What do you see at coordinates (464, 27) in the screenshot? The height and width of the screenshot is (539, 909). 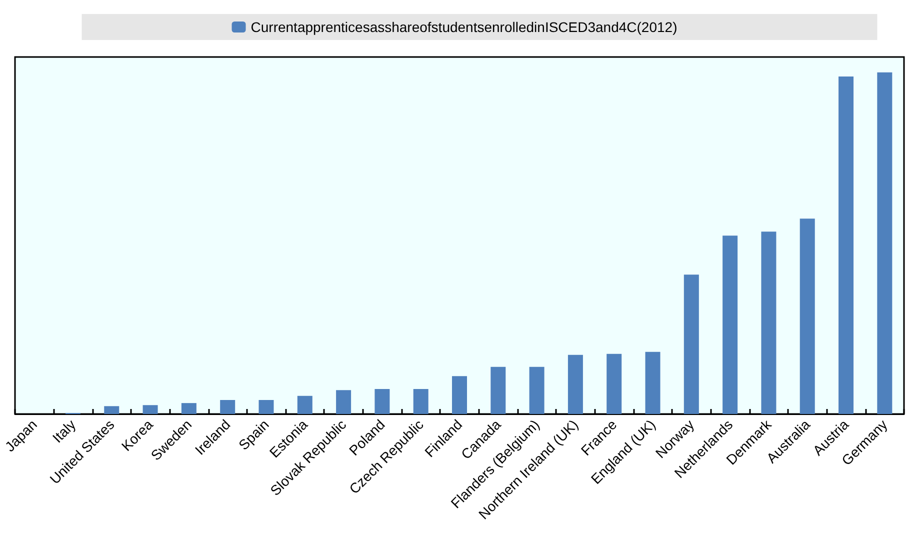 I see `legend-label: CurrentapprenticesasshareofstudentsenrolledinISCED3and4C(2012)` at bounding box center [464, 27].